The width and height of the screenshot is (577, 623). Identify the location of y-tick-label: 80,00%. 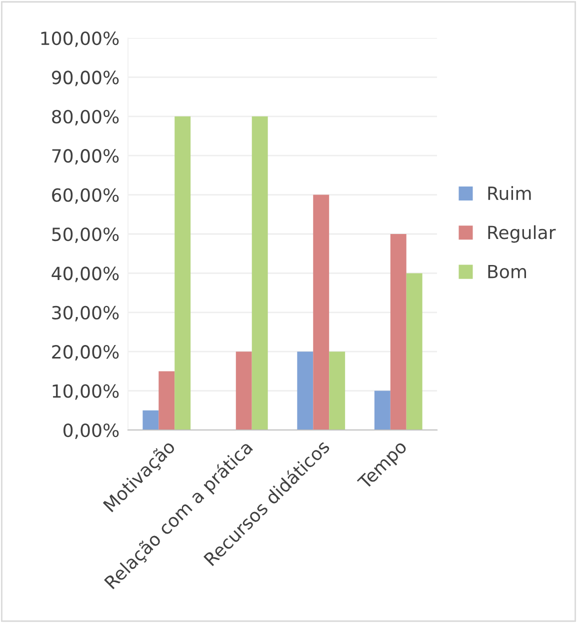
(85, 118).